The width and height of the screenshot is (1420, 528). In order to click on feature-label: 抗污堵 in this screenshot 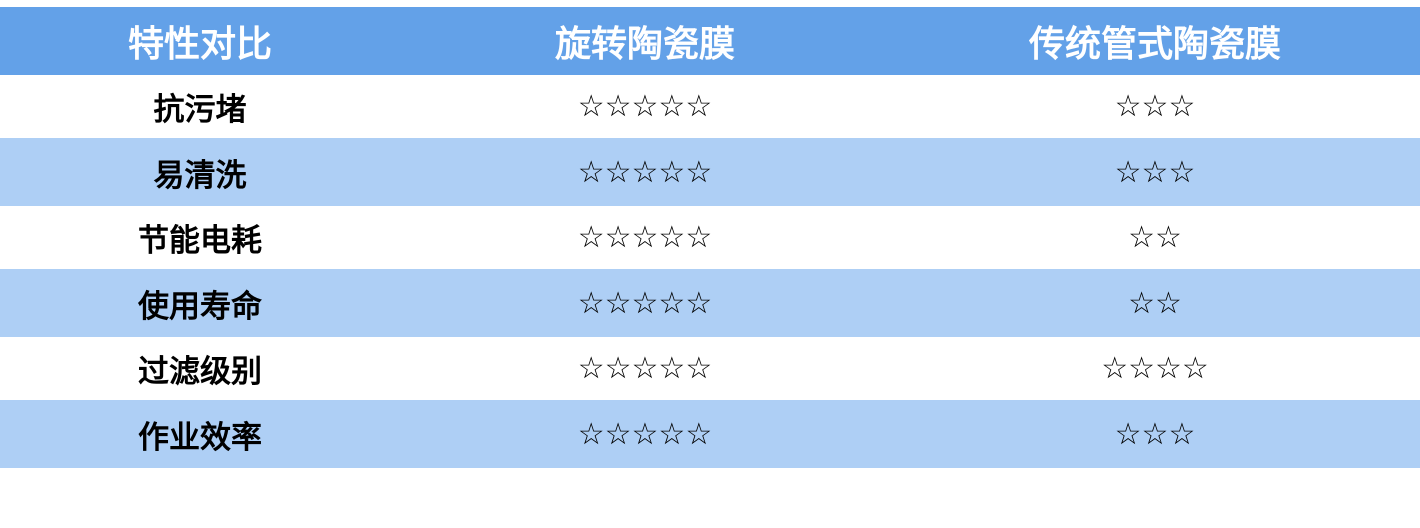, I will do `click(200, 110)`.